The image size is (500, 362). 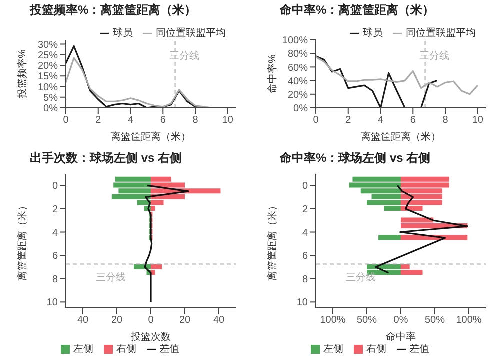 What do you see at coordinates (48, 56) in the screenshot?
I see `y-tick-label: 25%` at bounding box center [48, 56].